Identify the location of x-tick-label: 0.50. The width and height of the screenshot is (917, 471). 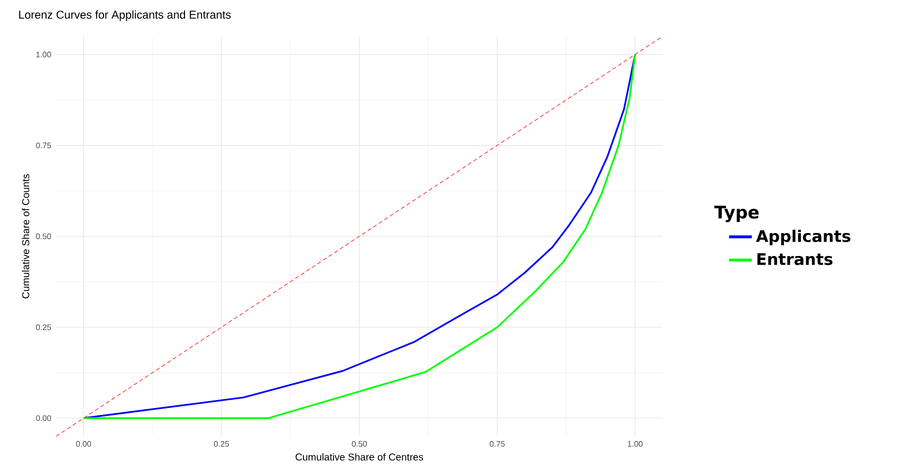
(359, 444).